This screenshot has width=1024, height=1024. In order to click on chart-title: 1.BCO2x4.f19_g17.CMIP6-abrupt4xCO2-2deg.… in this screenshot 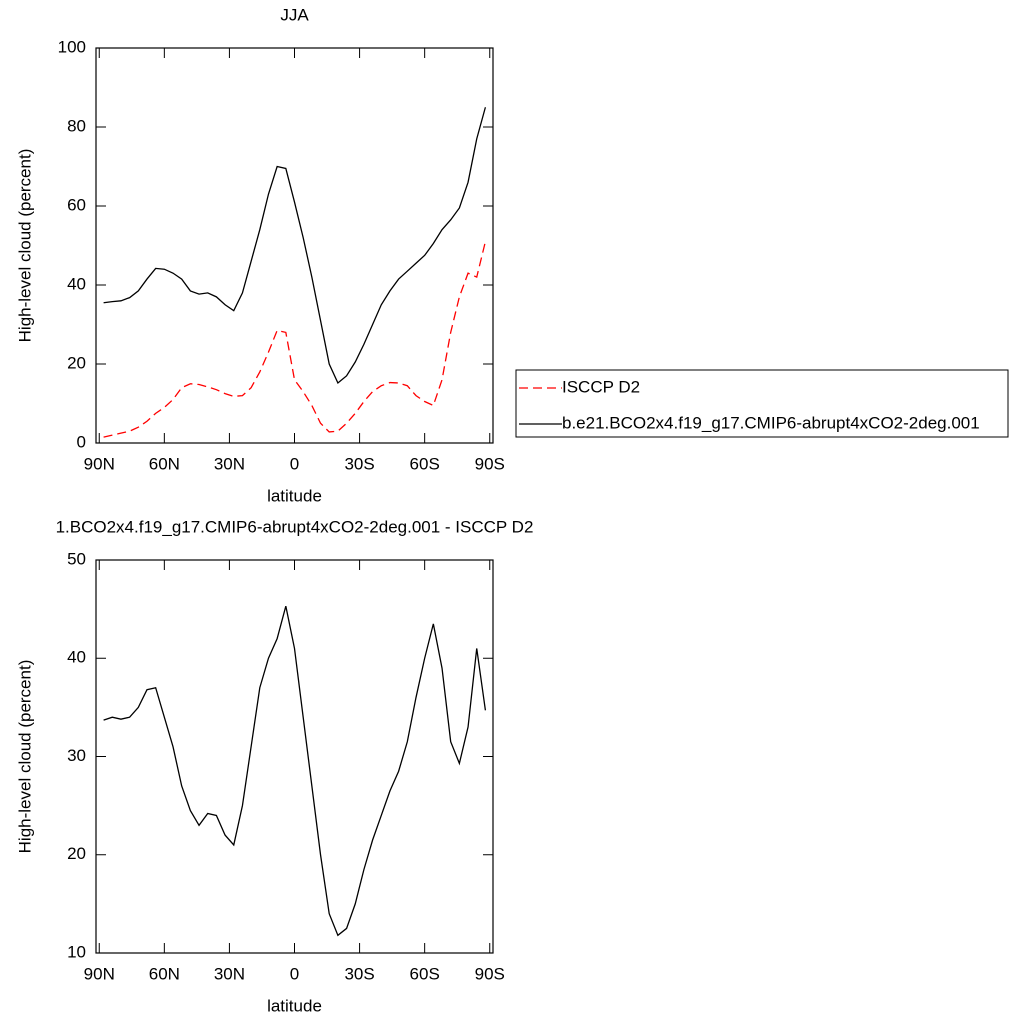, I will do `click(295, 526)`.